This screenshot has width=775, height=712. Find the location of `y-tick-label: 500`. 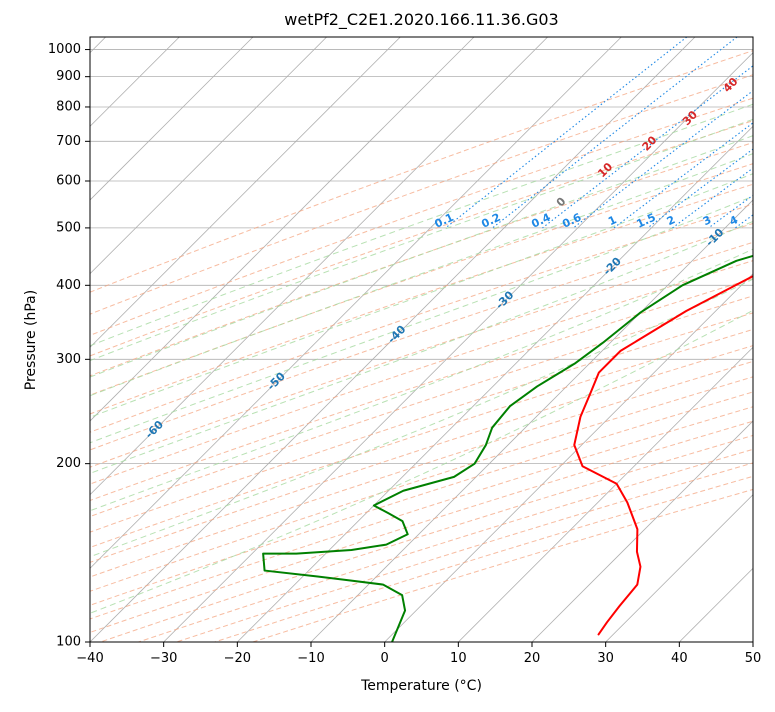

y-tick-label: 500 is located at coordinates (68, 227).